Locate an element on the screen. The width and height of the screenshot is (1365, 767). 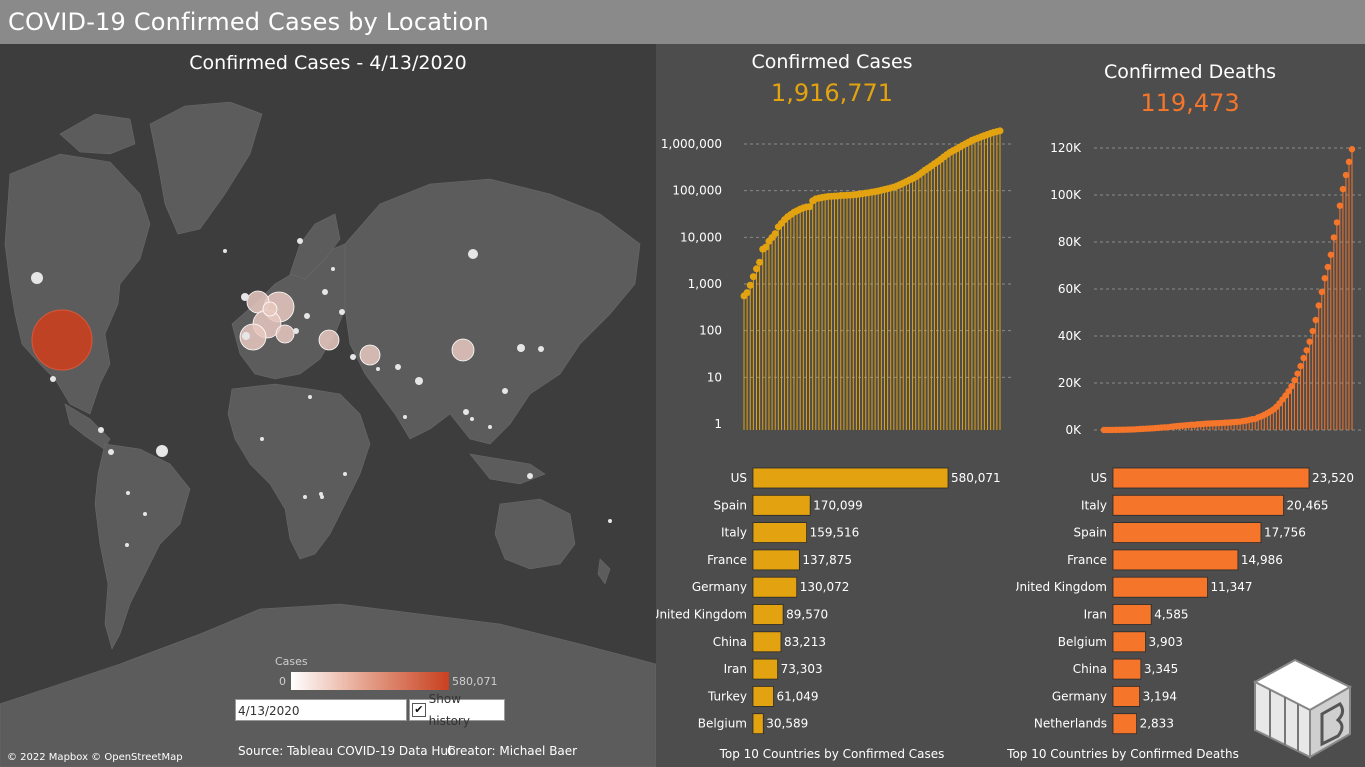
deaths-bar-caption: Top 10 Countries by Confirmed Deaths is located at coordinates (1123, 754).